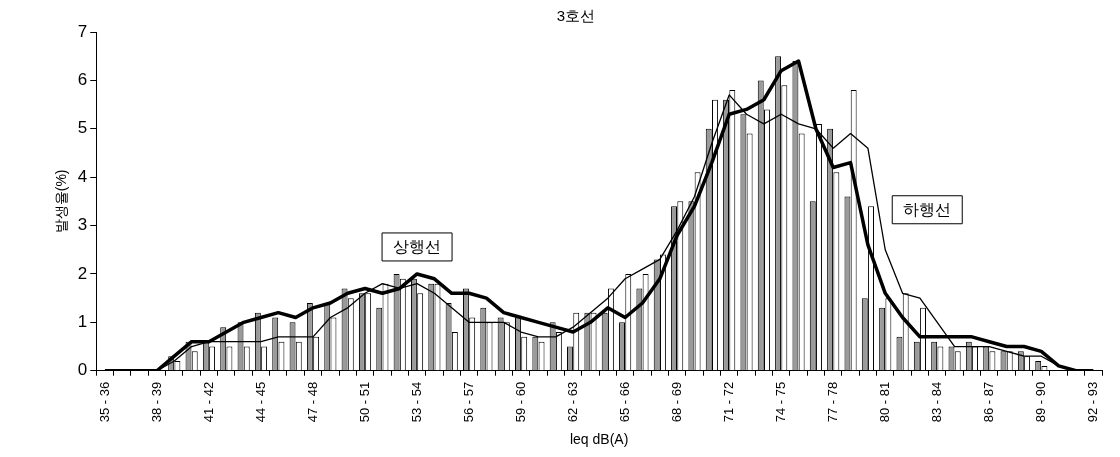 Image resolution: width=1120 pixels, height=457 pixels. I want to click on x-tick-label: 56 - 57, so click(468, 402).